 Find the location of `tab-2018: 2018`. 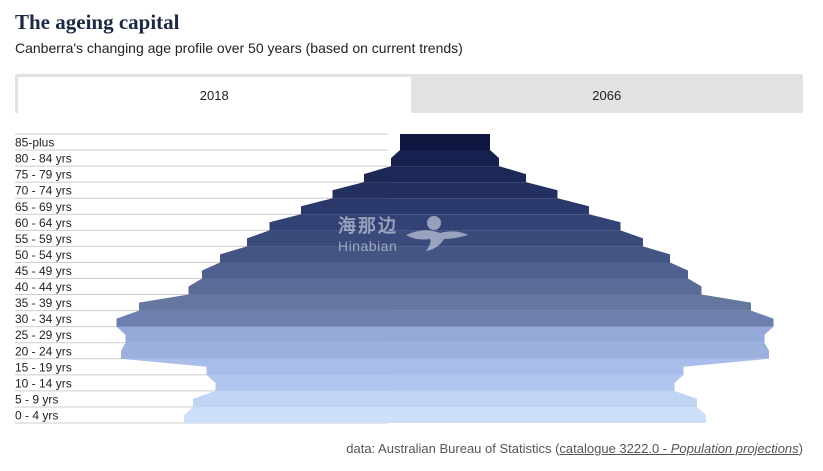

tab-2018: 2018 is located at coordinates (214, 95).